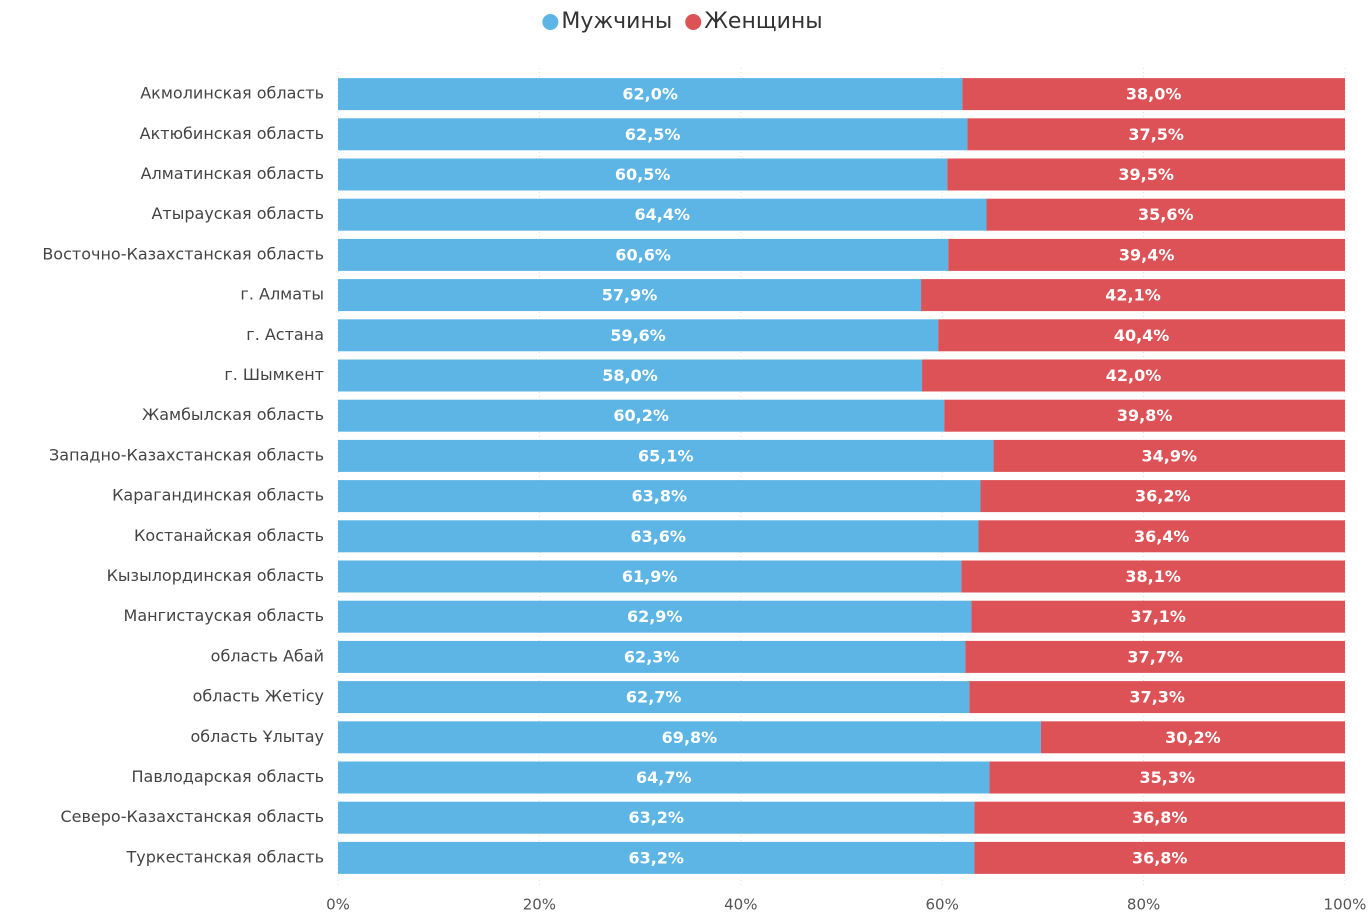  What do you see at coordinates (232, 93) in the screenshot?
I see `category-label: Акмолинская область` at bounding box center [232, 93].